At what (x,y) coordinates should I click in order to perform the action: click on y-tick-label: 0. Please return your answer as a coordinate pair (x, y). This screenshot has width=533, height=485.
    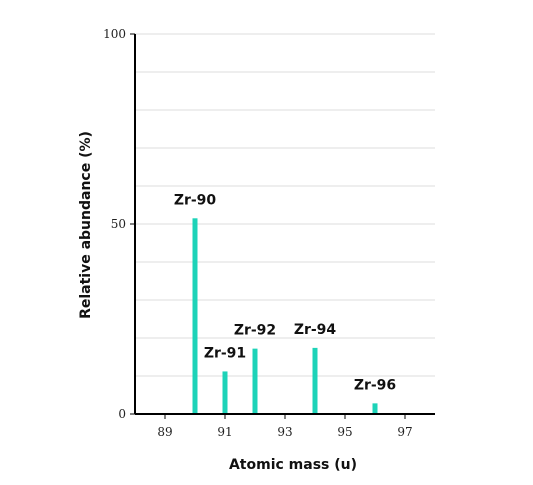
    Looking at the image, I should click on (122, 414).